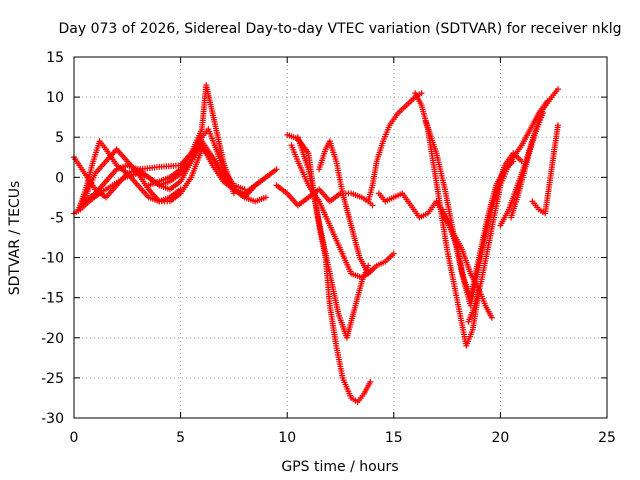 This screenshot has height=480, width=640. Describe the element at coordinates (74, 438) in the screenshot. I see `x-tick-label: 0` at that location.